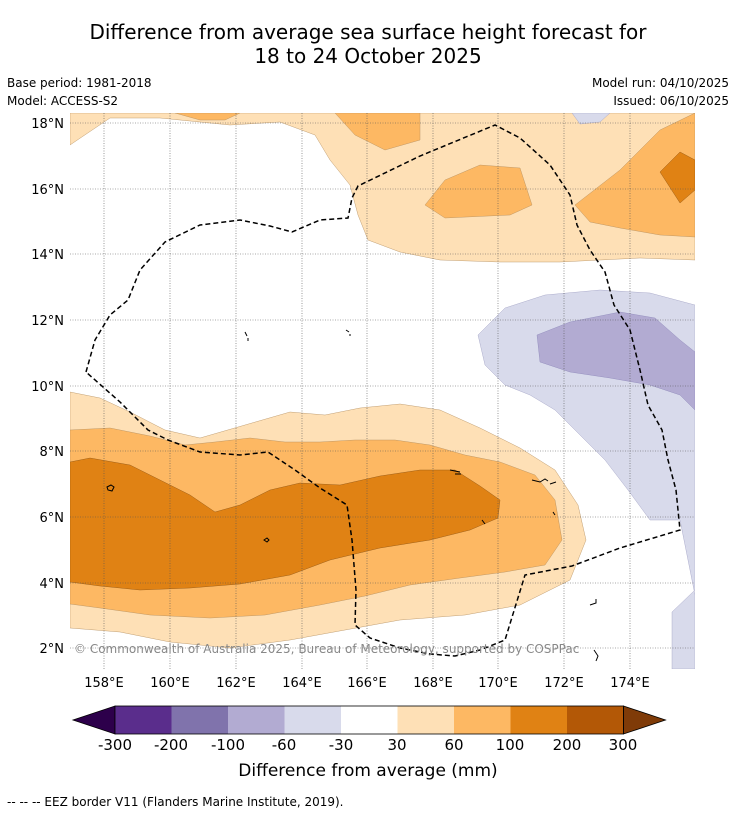 The height and width of the screenshot is (816, 736). What do you see at coordinates (47, 321) in the screenshot?
I see `lat-label-12: 12°N` at bounding box center [47, 321].